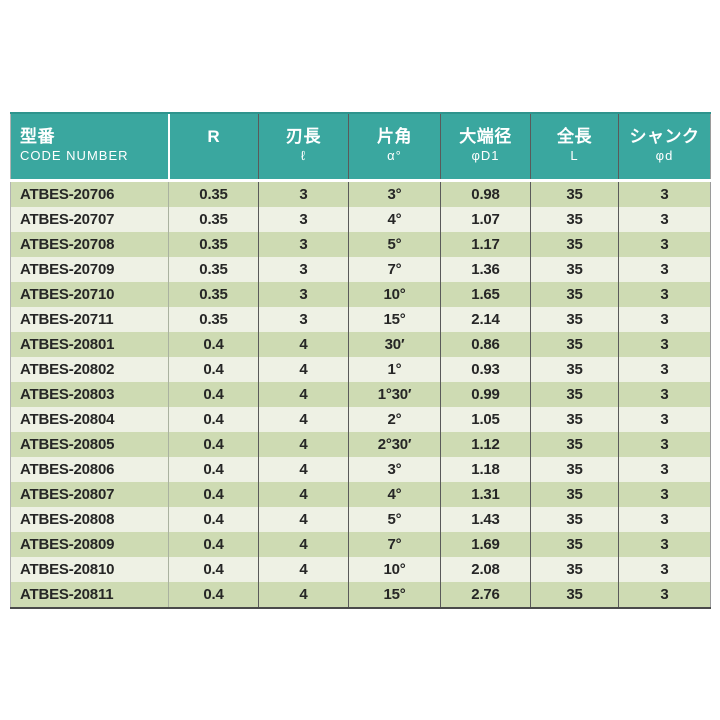  Describe the element at coordinates (360, 519) in the screenshot. I see `table-row: ATBES-20808 0.4 4 5° 1.43 35 3` at that location.